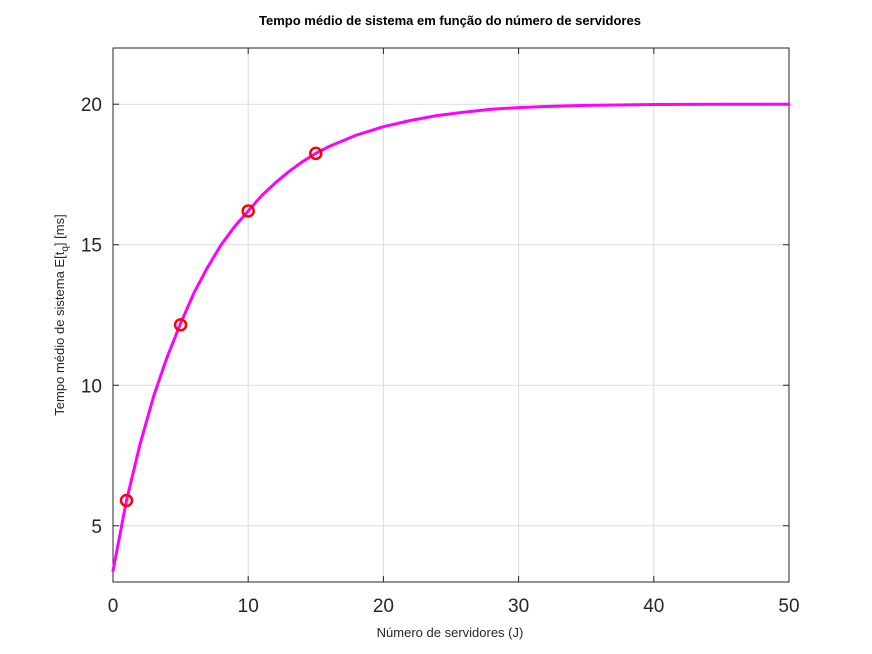  I want to click on y-axis-label: Tempo médio de sistema E[tq] [ms], so click(61, 314).